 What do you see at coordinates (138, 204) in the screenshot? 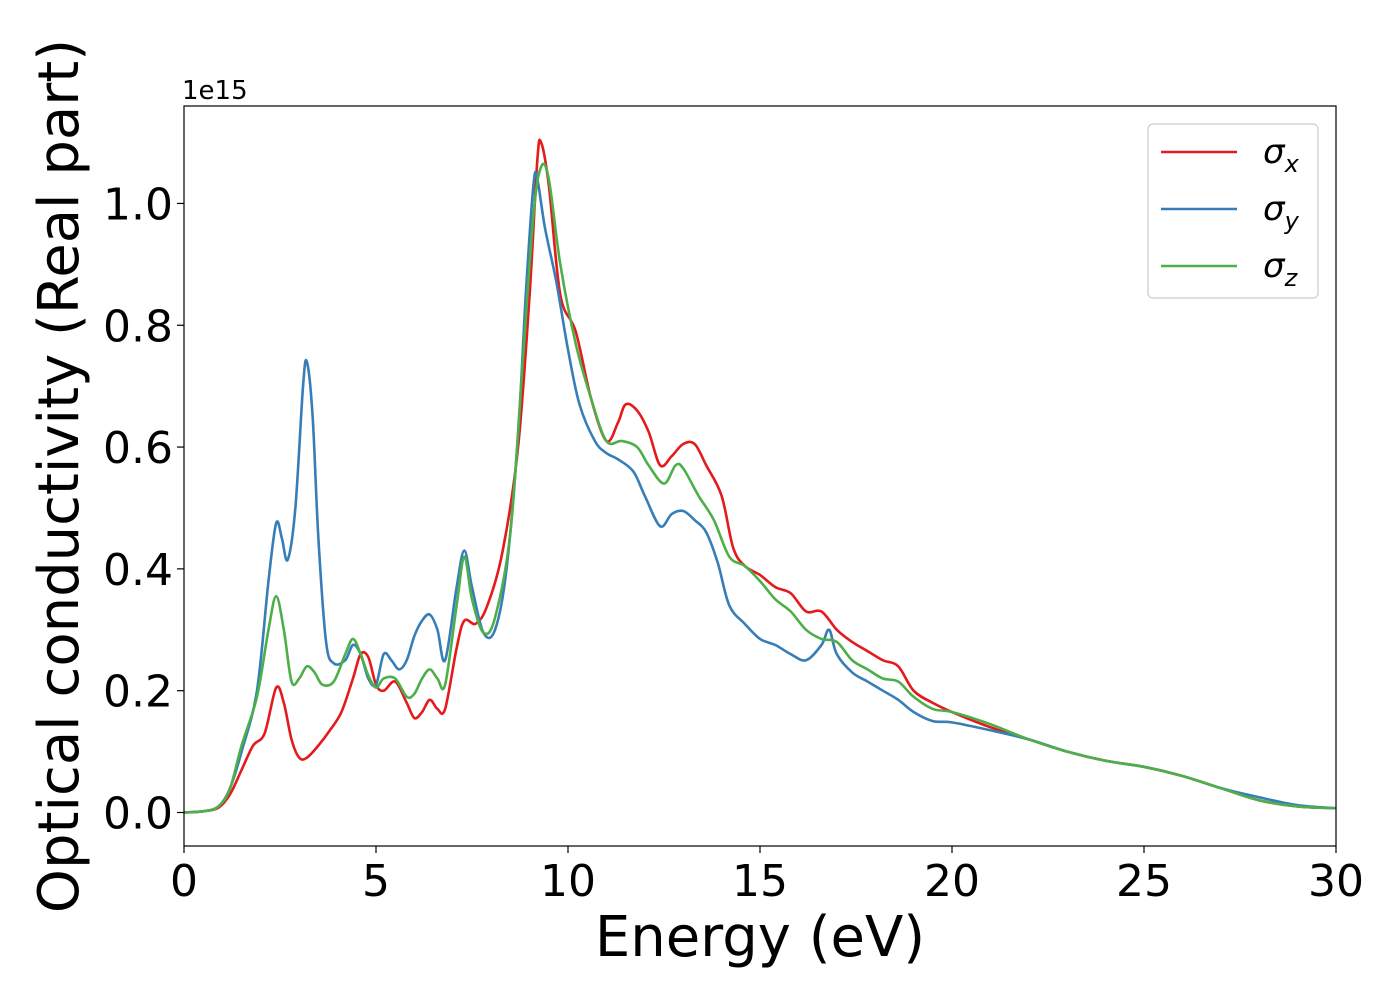
I see `y-tick-label: 1.0` at bounding box center [138, 204].